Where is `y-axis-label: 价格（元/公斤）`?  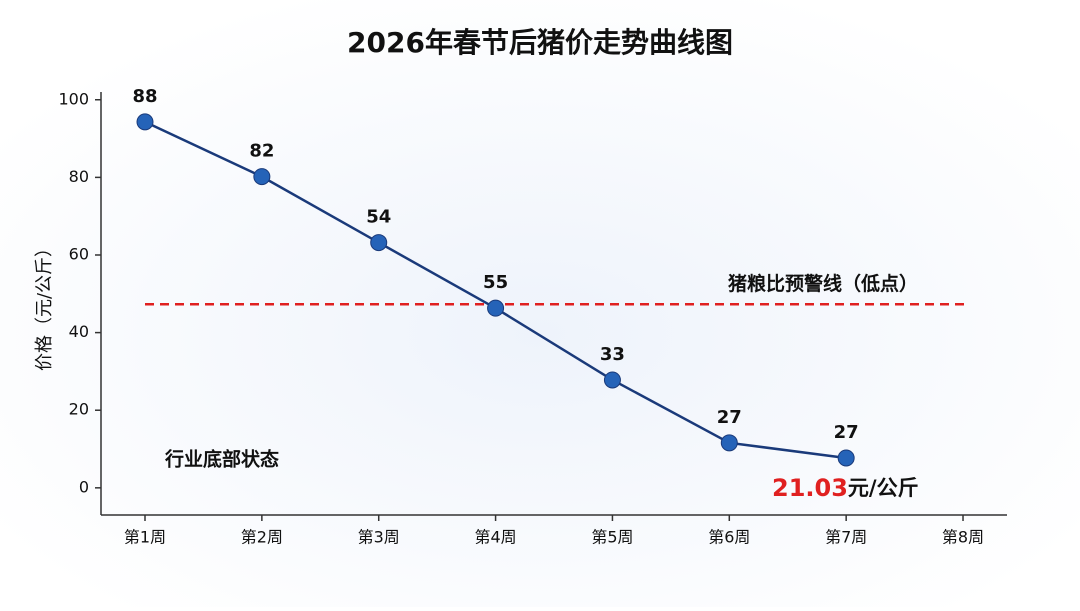
y-axis-label: 价格（元/公斤） is located at coordinates (44, 305).